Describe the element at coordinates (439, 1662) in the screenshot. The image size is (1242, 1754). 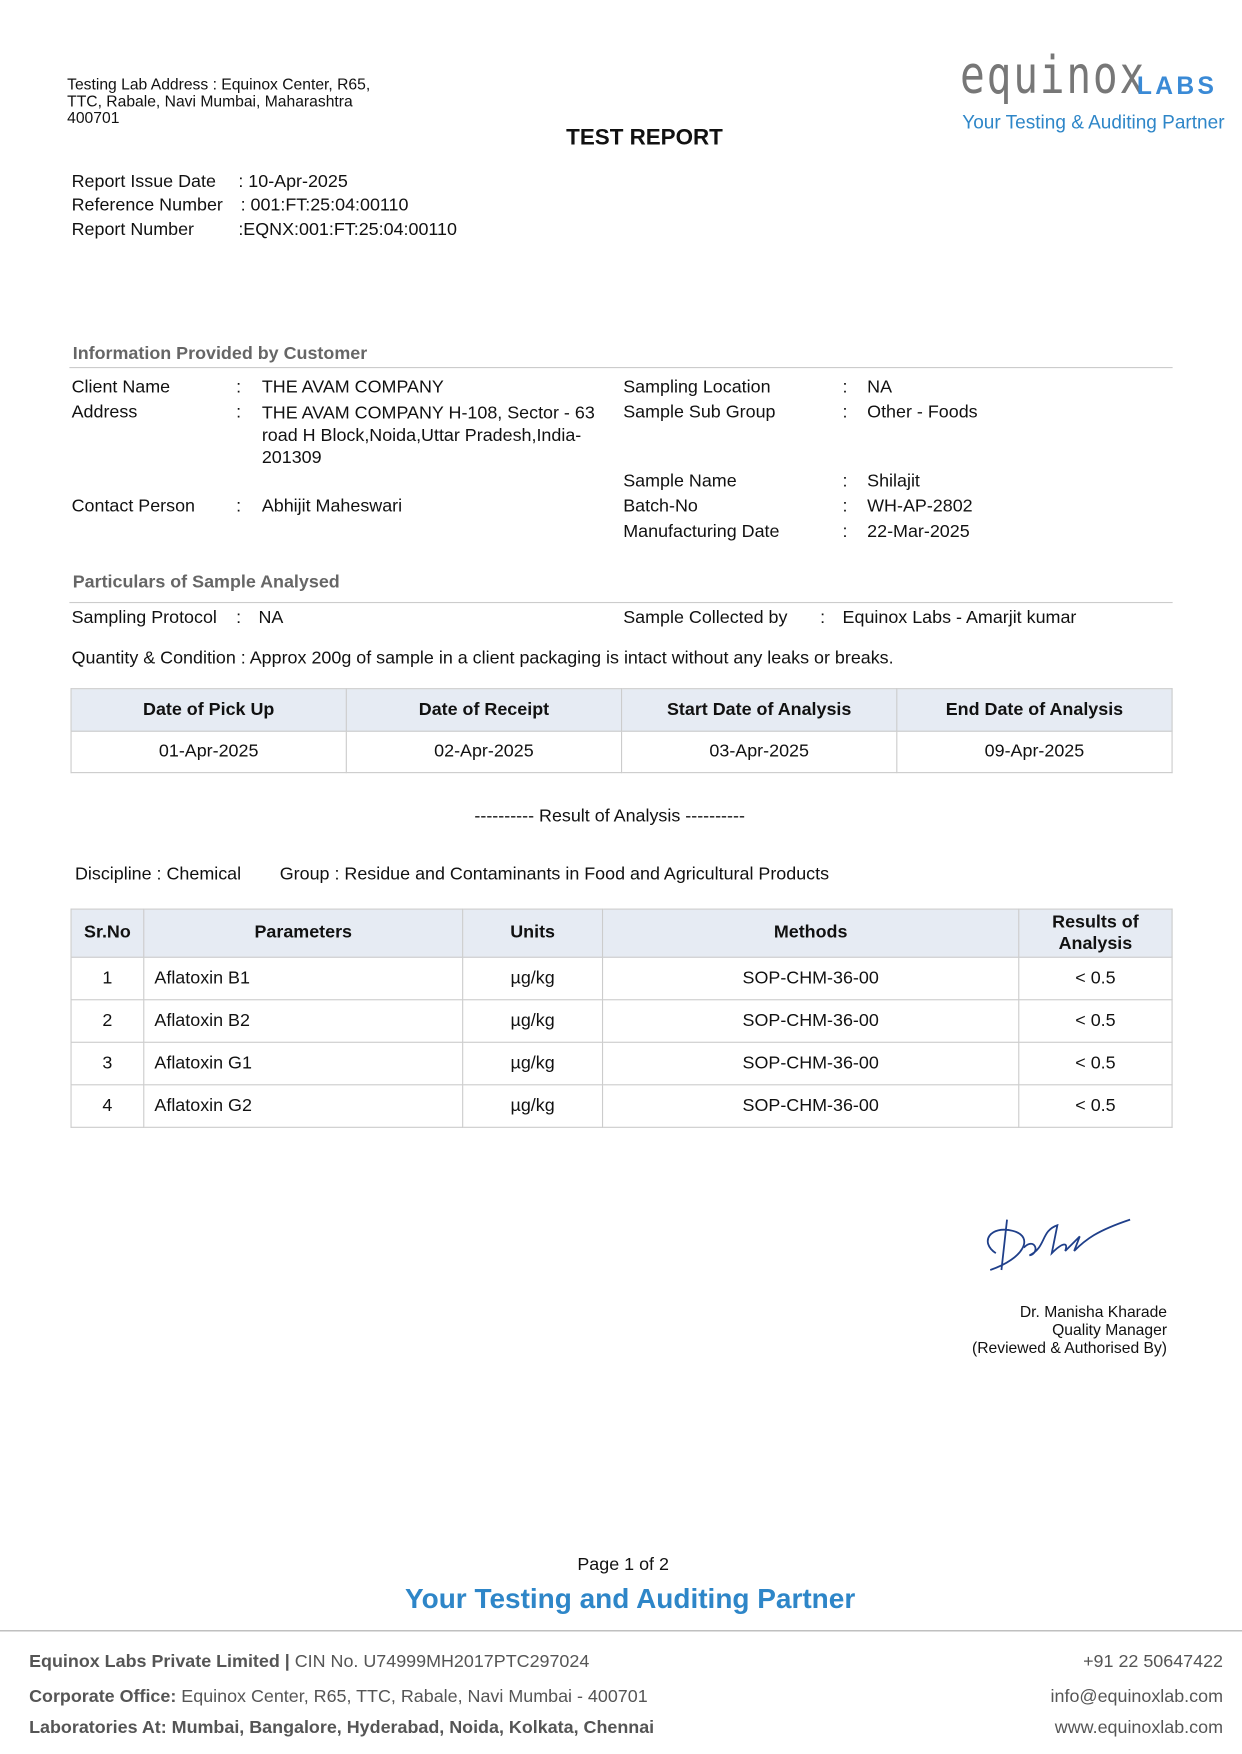
I see `cin: CIN No. U74999MH2017PTC297024` at that location.